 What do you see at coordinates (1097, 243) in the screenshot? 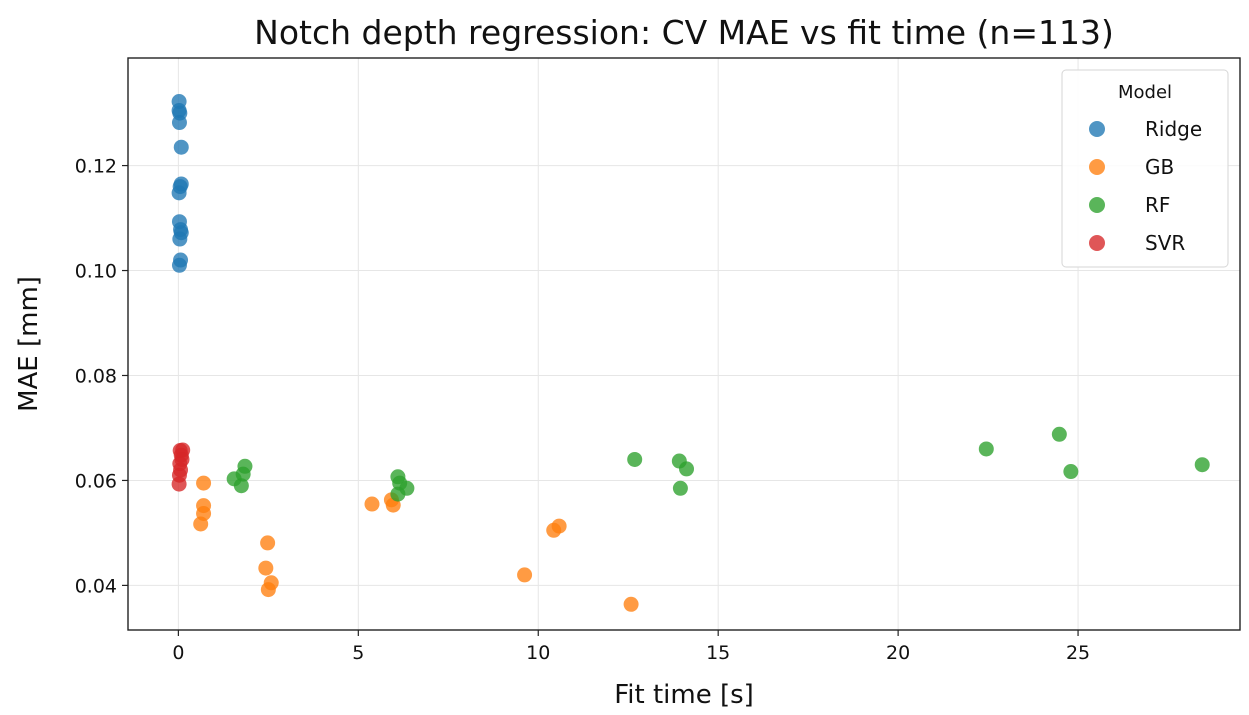
I see `legend-marker-svr` at bounding box center [1097, 243].